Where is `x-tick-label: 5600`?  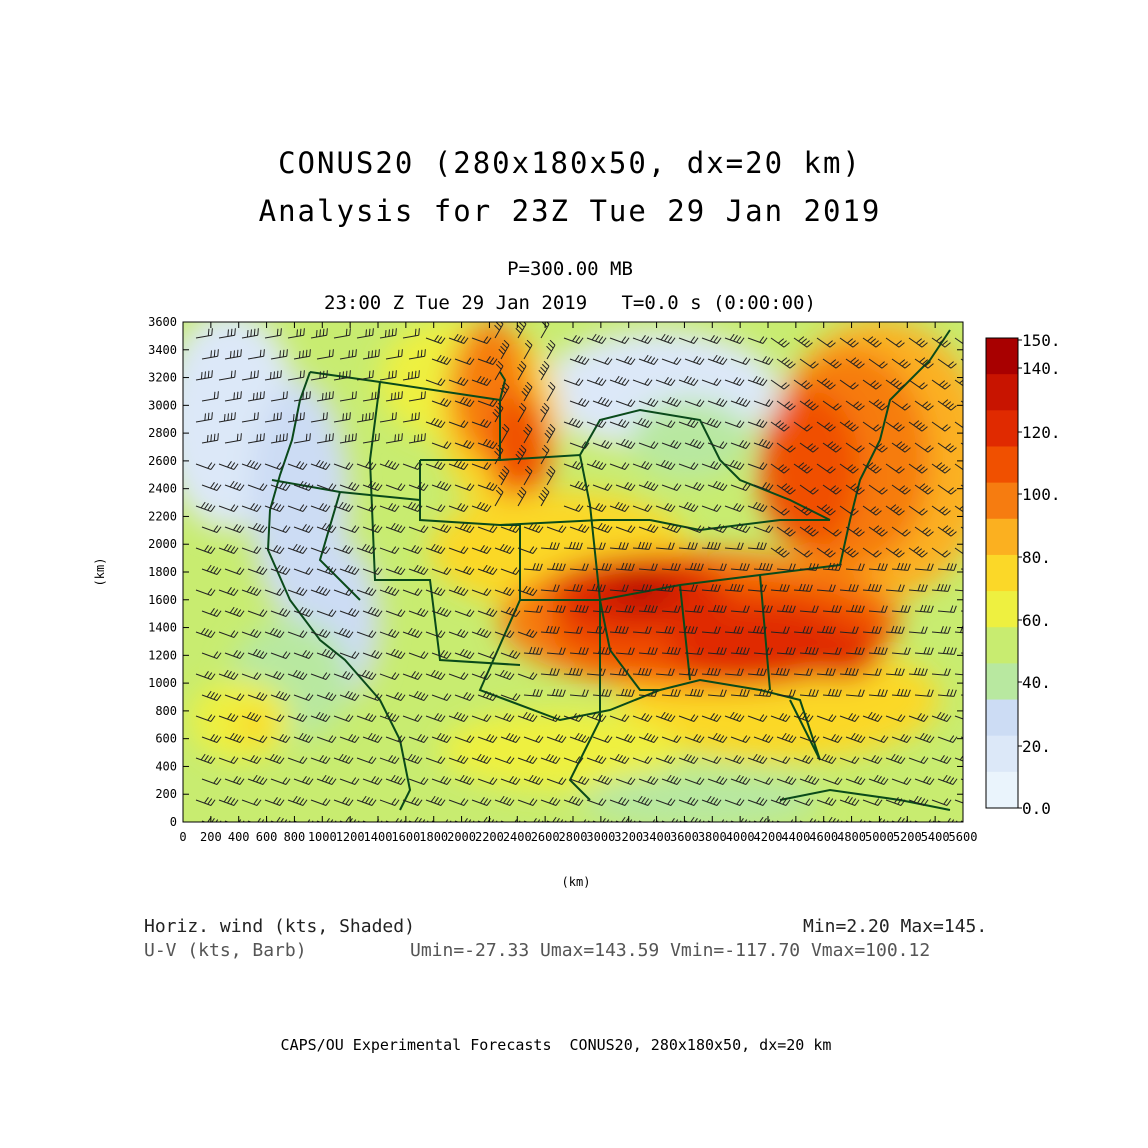
x-tick-label: 5600 is located at coordinates (963, 837).